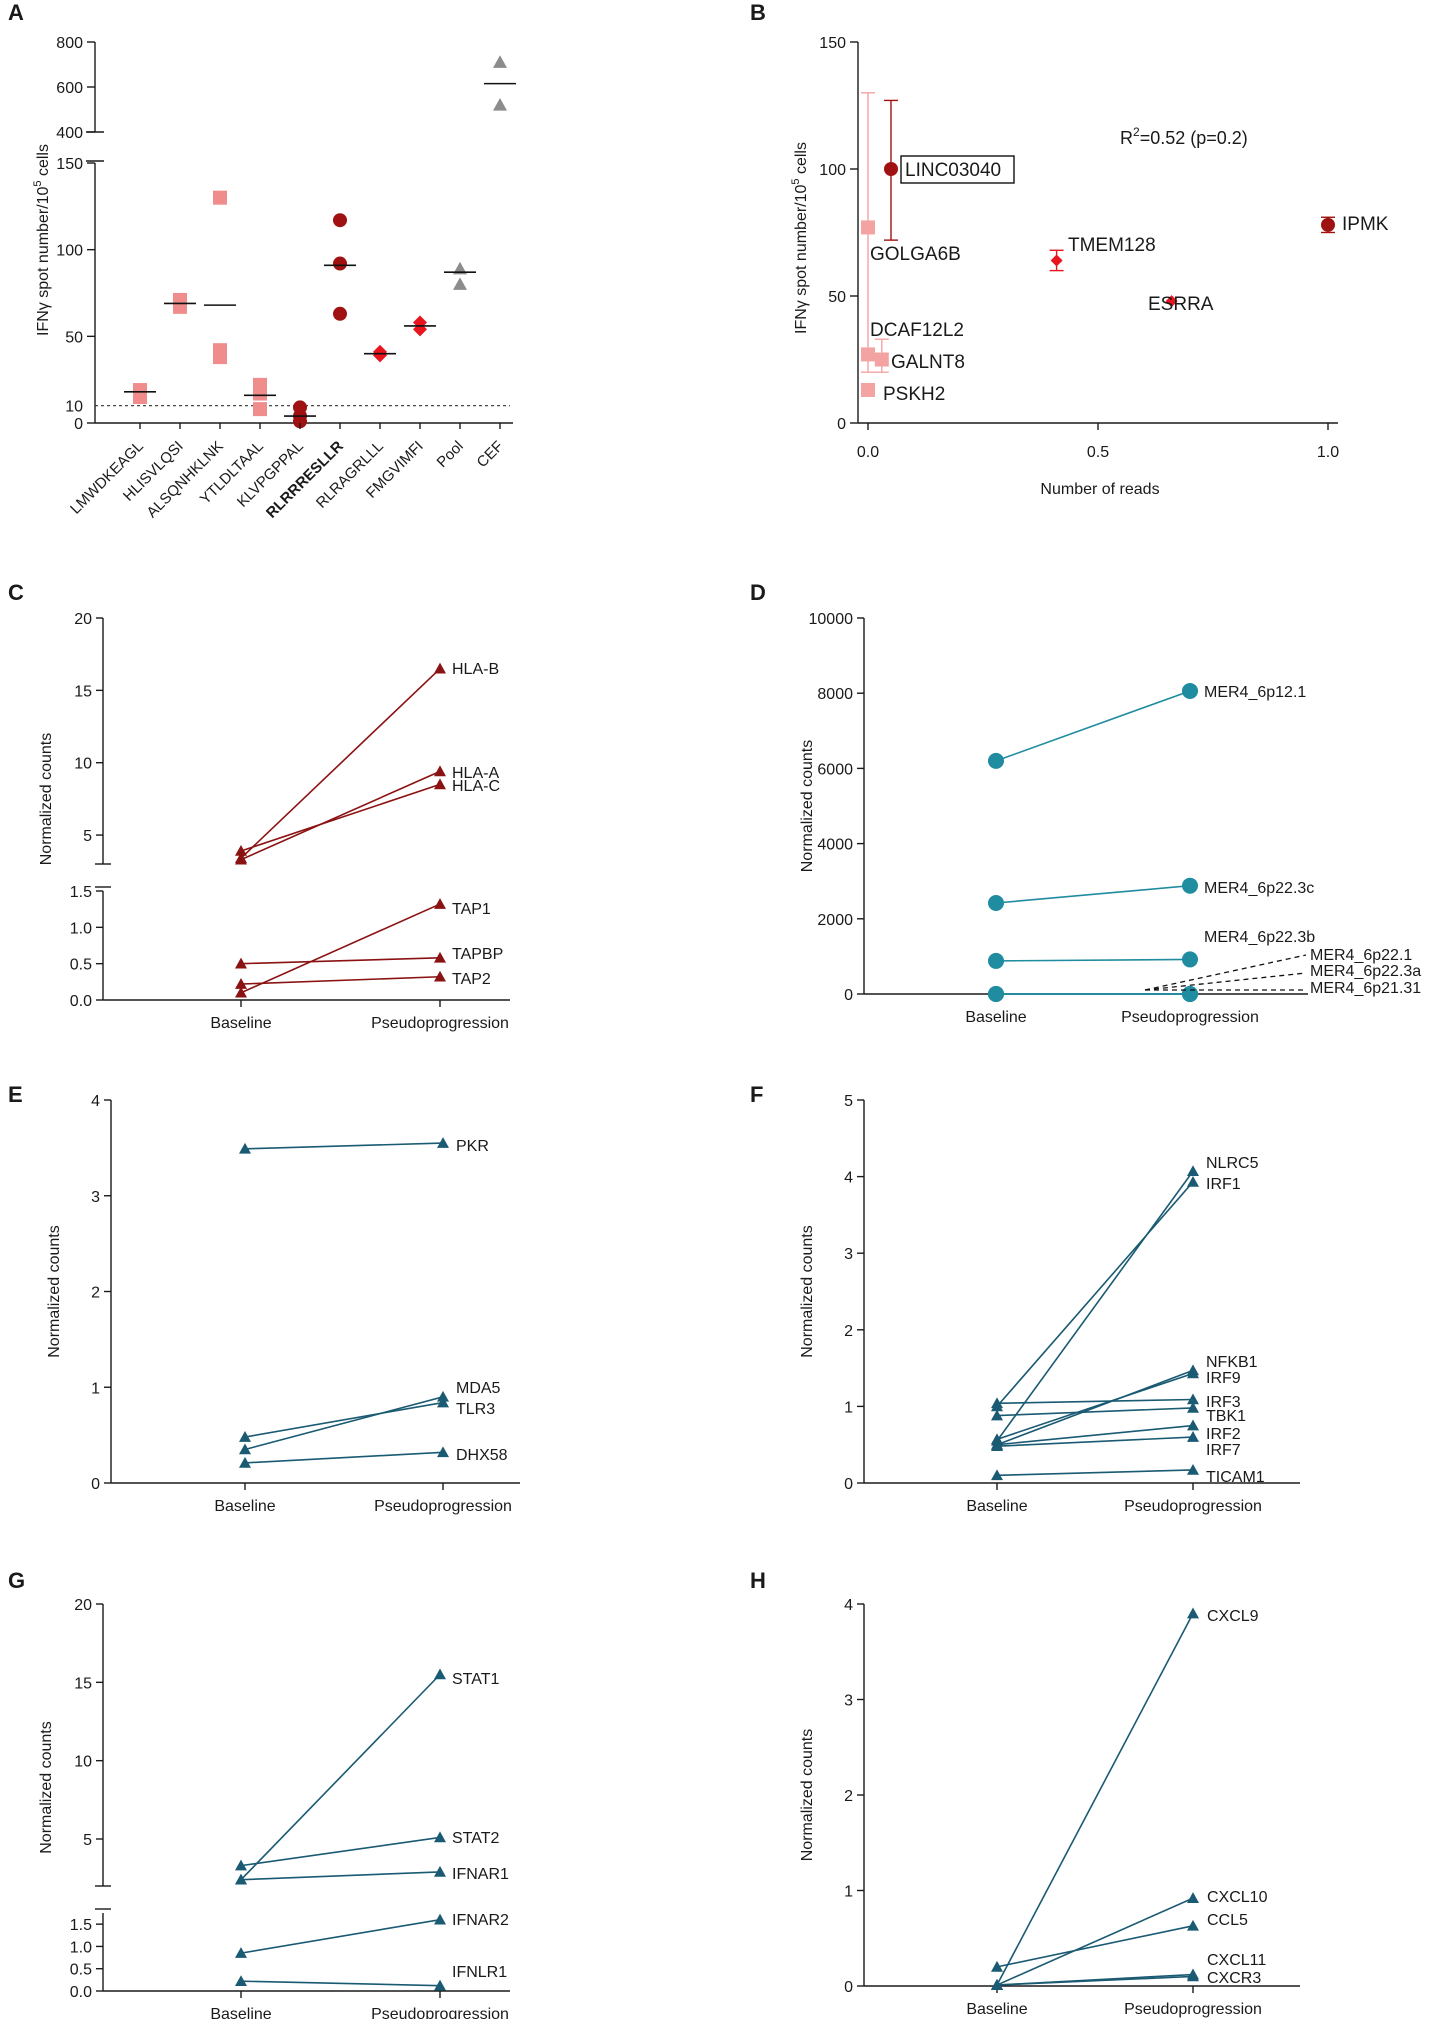 This screenshot has width=1440, height=2019. I want to click on series-label-stat2: STAT2, so click(476, 1838).